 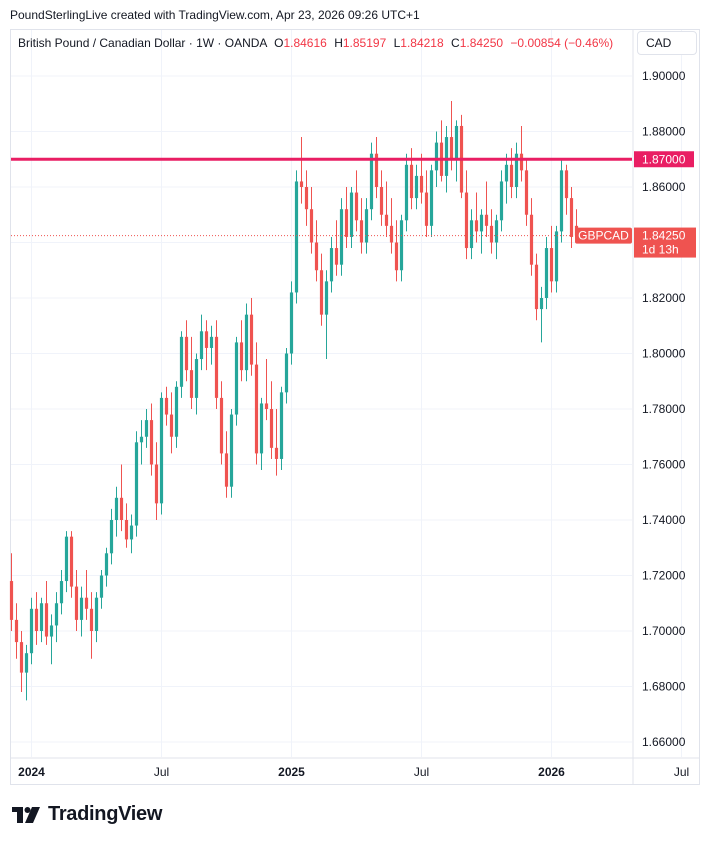 I want to click on open-label: O, so click(x=279, y=43).